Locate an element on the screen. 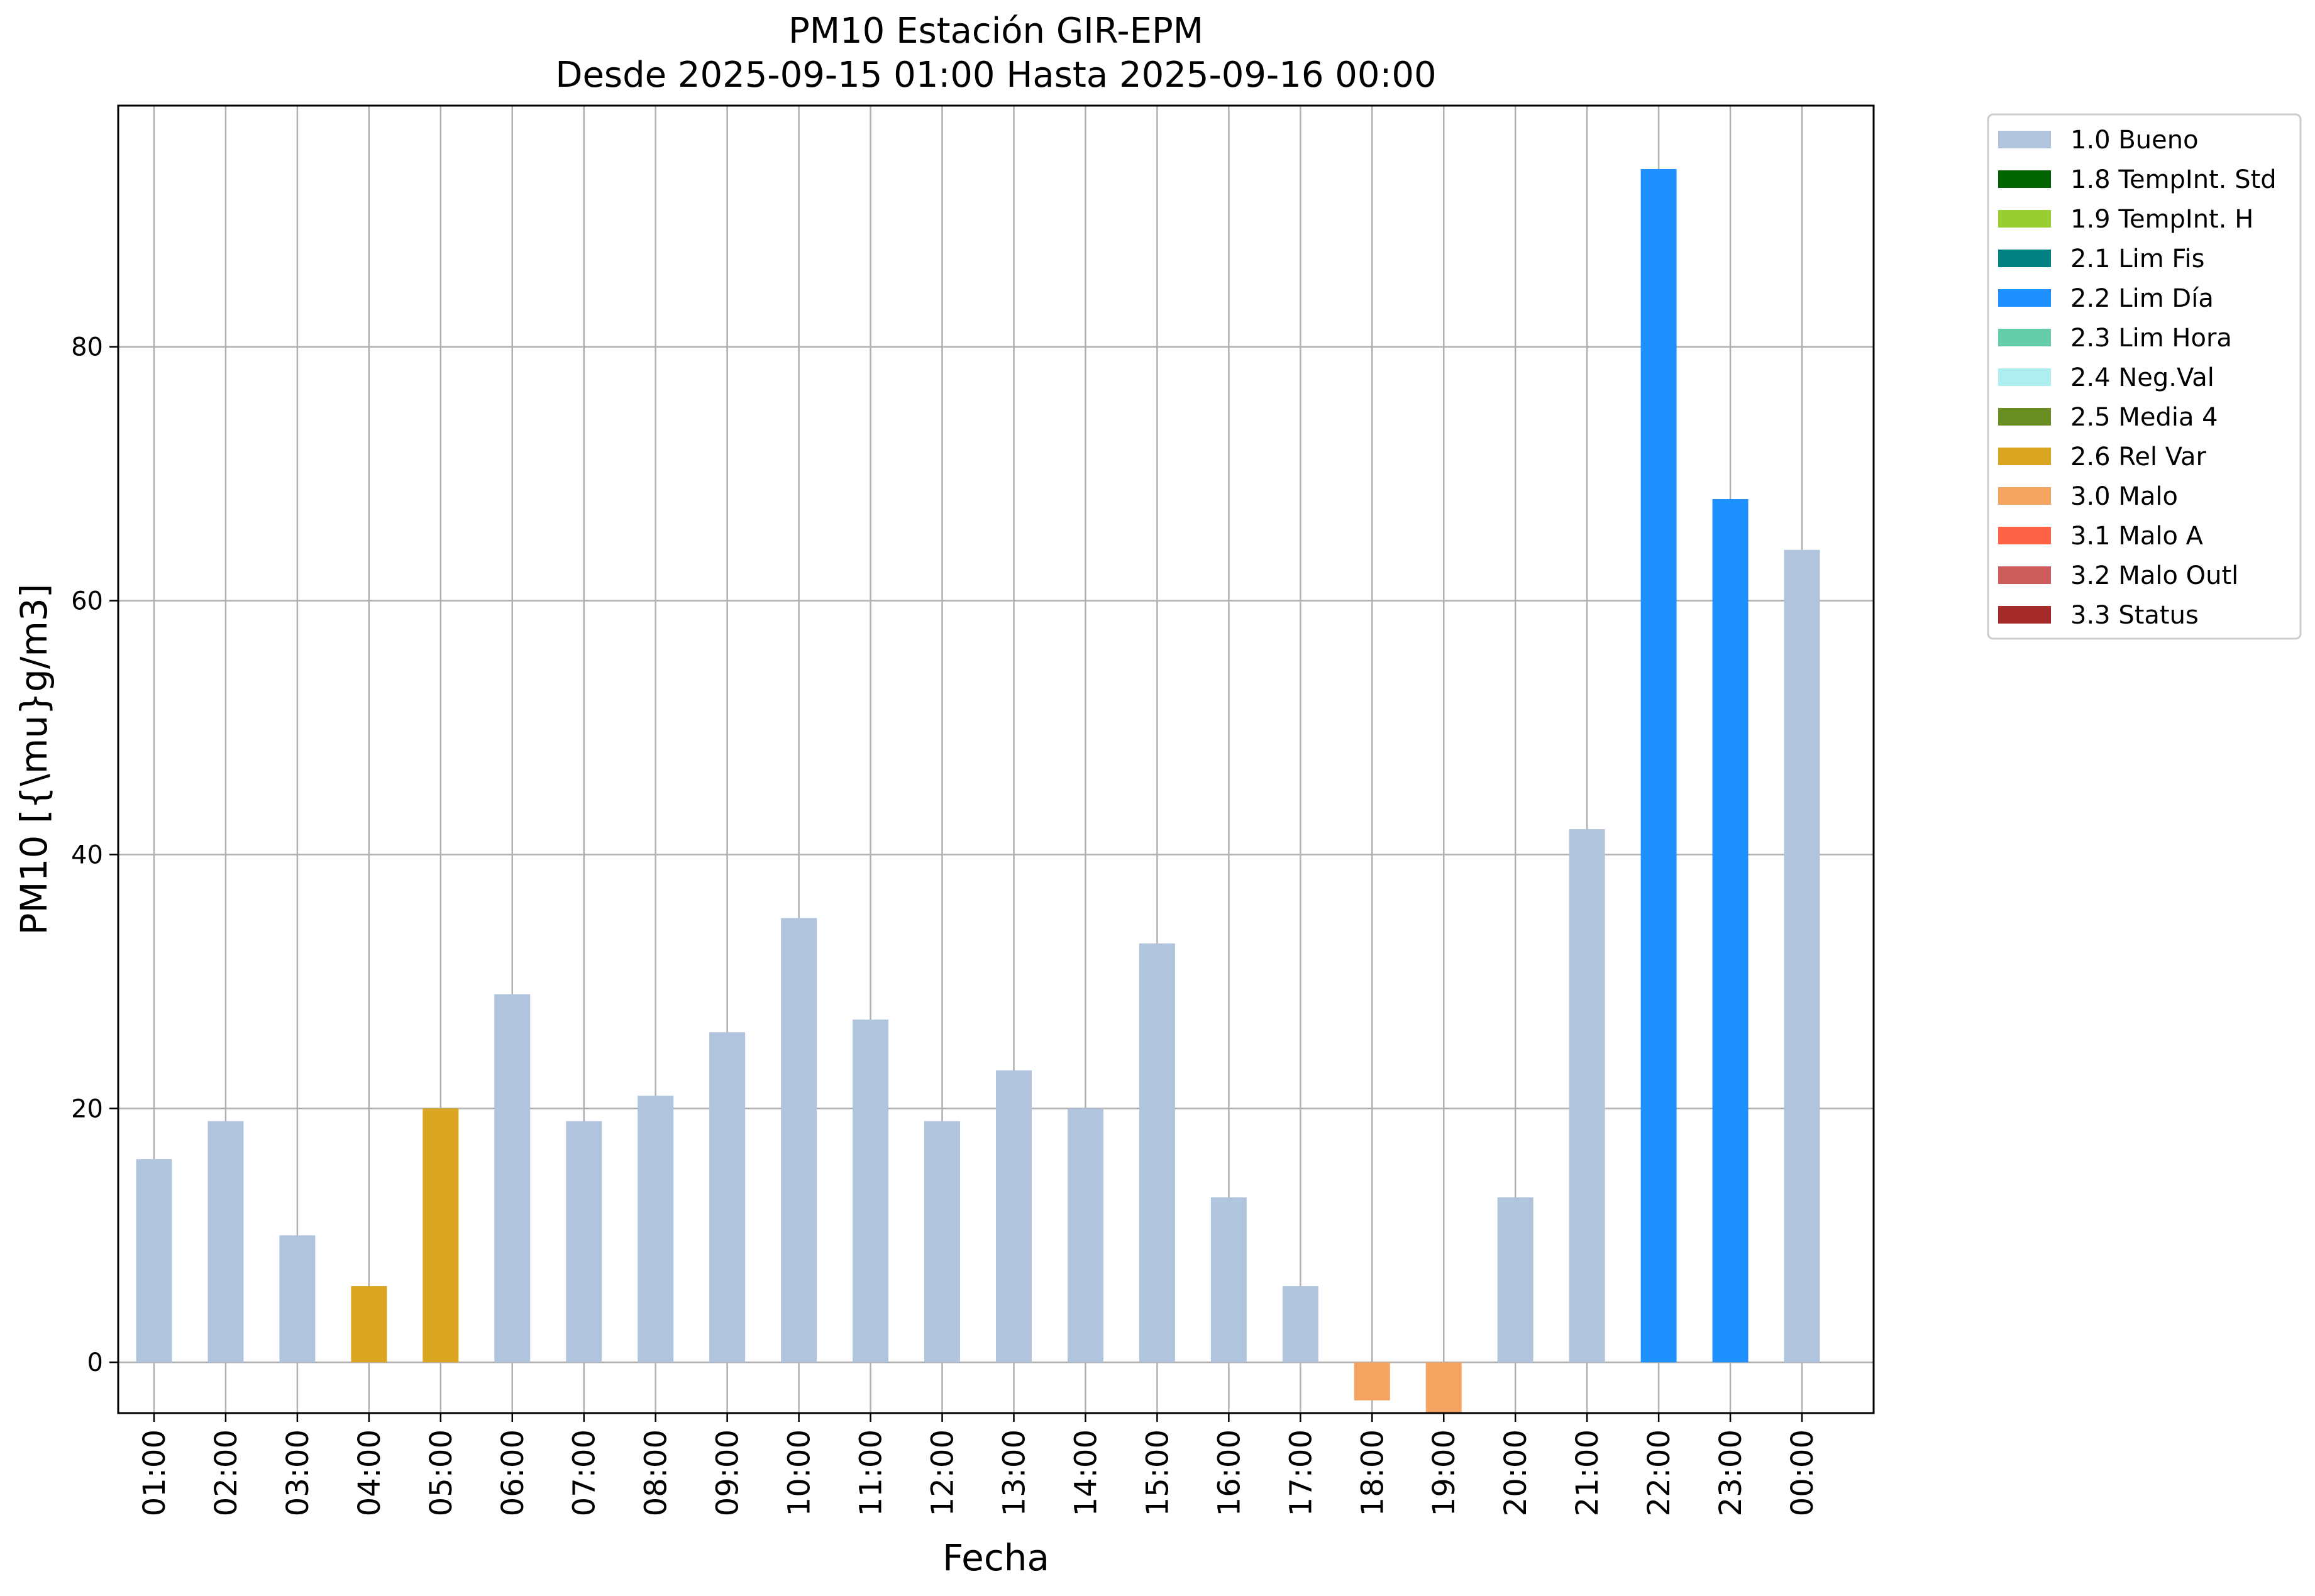 The width and height of the screenshot is (2315, 1596). bar-15:00 is located at coordinates (1157, 1153).